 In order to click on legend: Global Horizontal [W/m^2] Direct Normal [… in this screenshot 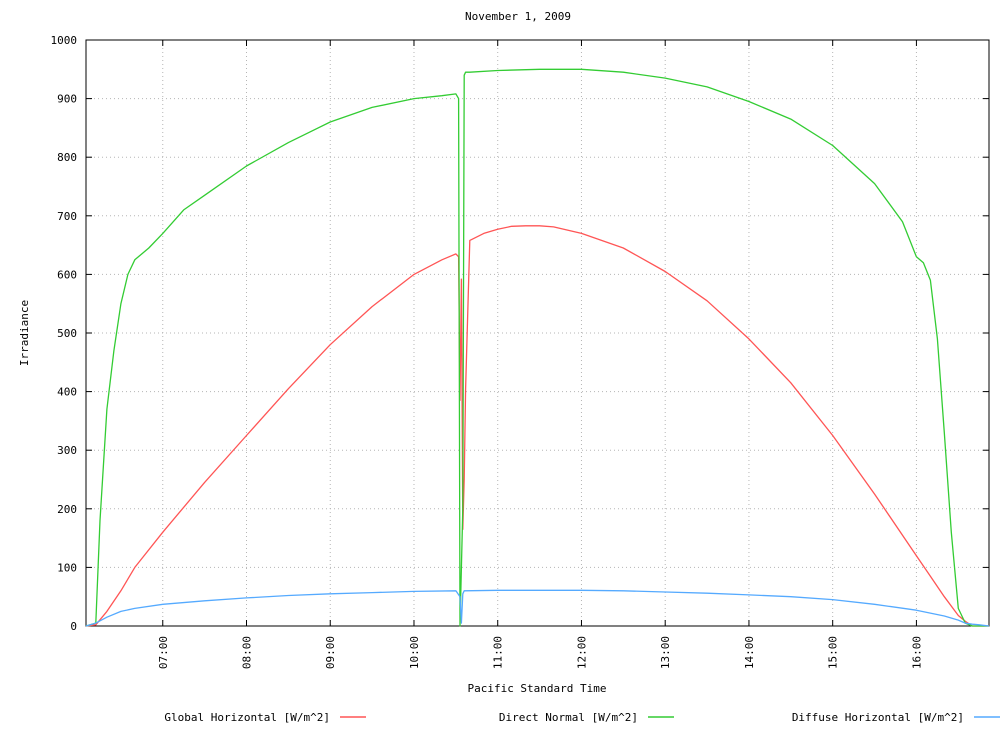, I will do `click(582, 717)`.